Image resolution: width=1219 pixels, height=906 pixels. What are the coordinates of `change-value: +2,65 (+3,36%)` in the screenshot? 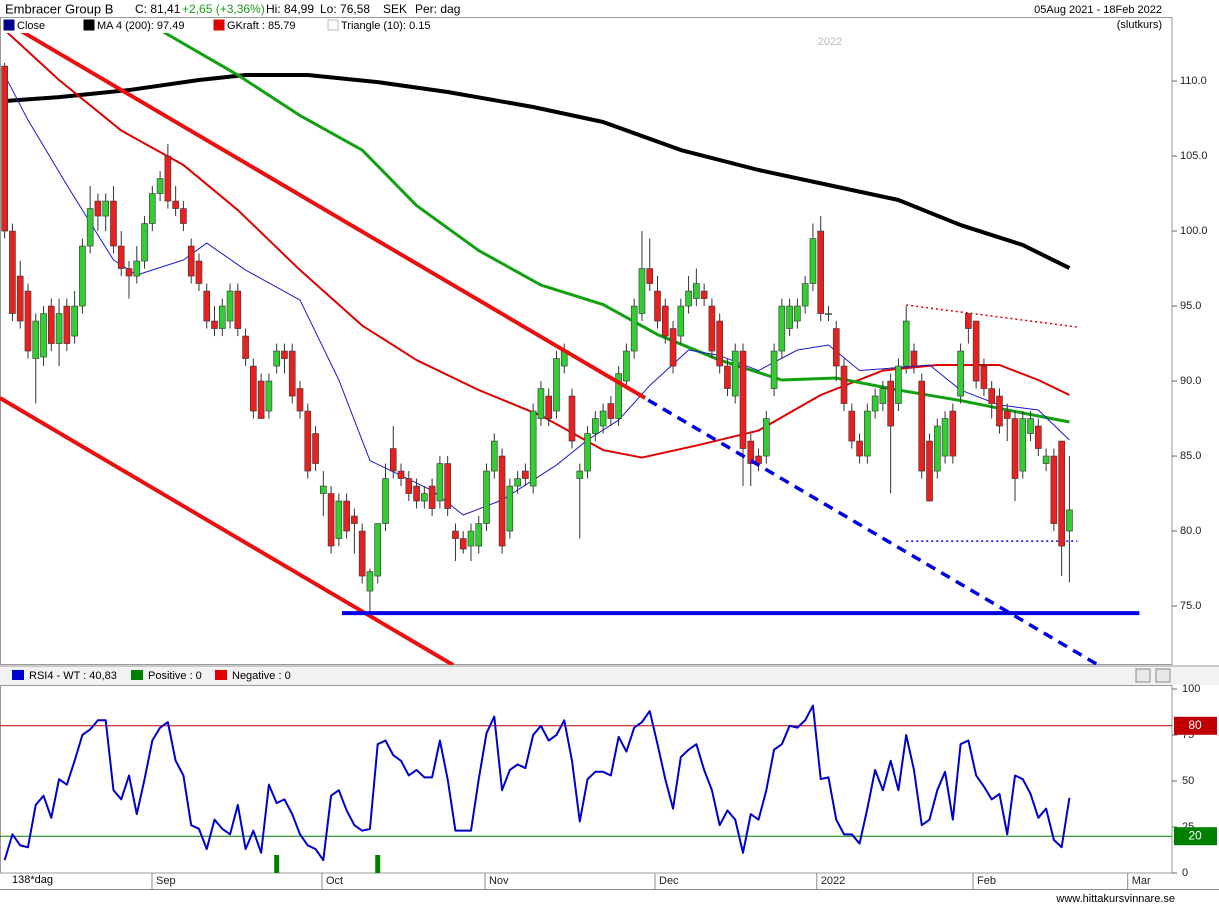 It's located at (223, 9).